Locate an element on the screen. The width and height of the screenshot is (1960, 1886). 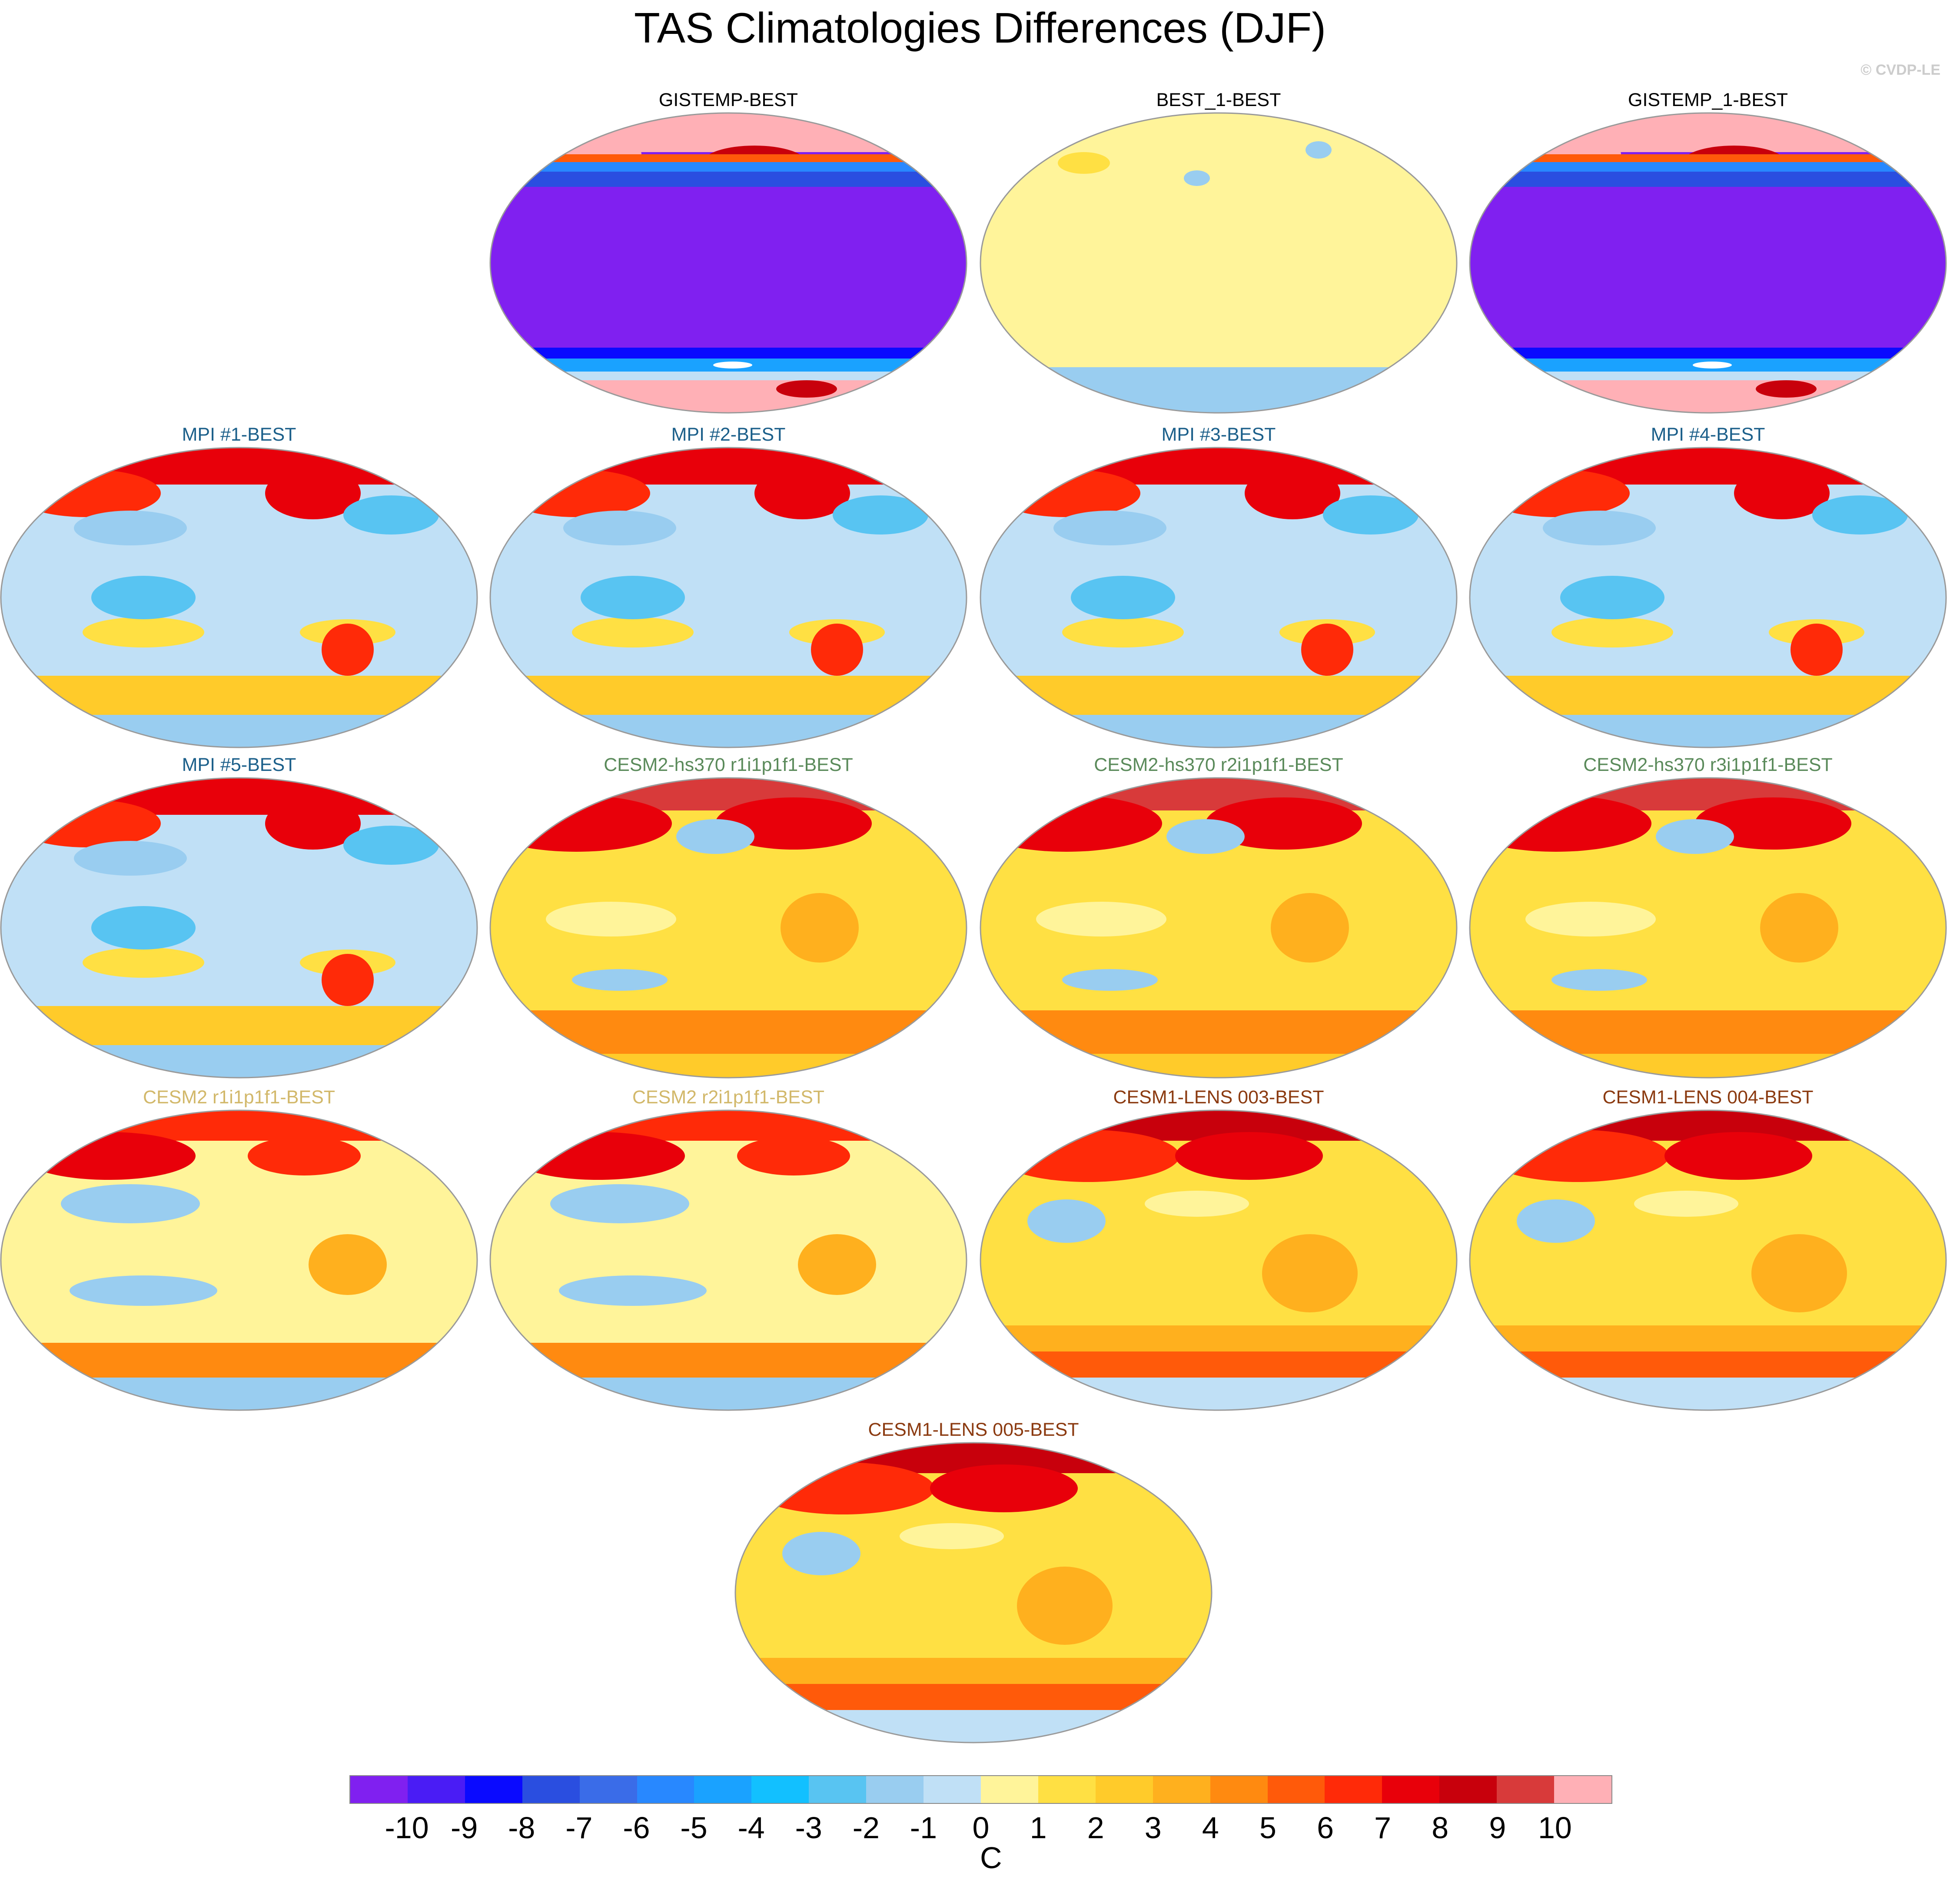
panel-title: CESM1-LENS 004-BEST is located at coordinates (1708, 1097).